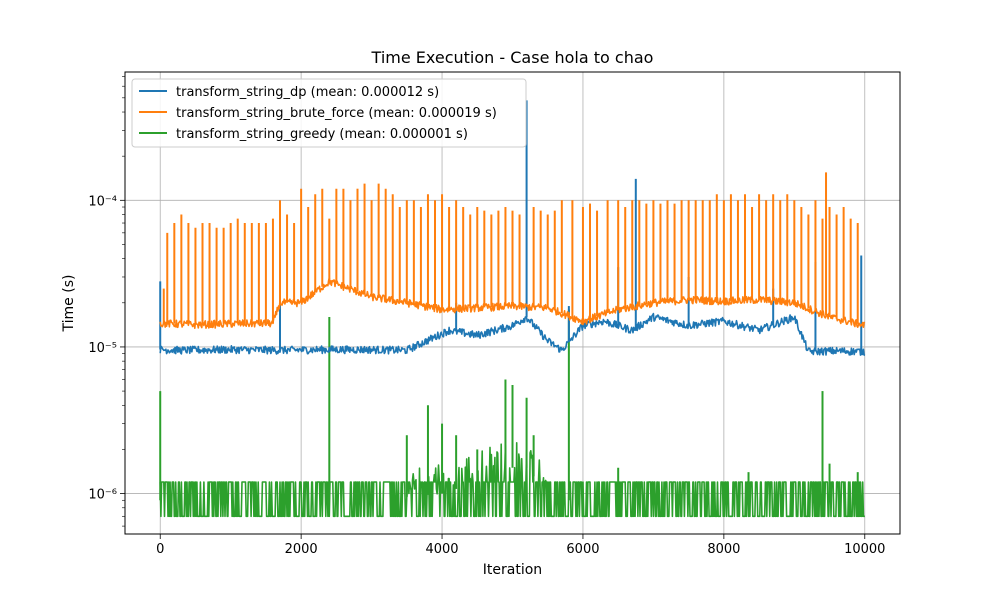 This screenshot has height=600, width=1000. I want to click on x-tick-label: 2000, so click(301, 549).